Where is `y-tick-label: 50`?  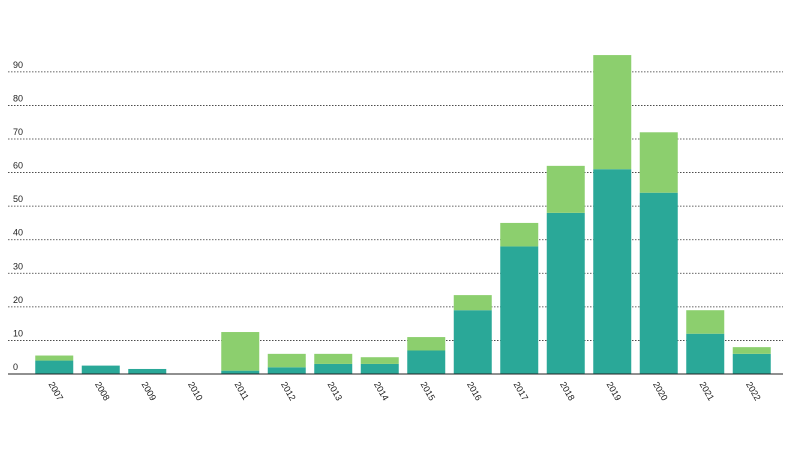 y-tick-label: 50 is located at coordinates (18, 199).